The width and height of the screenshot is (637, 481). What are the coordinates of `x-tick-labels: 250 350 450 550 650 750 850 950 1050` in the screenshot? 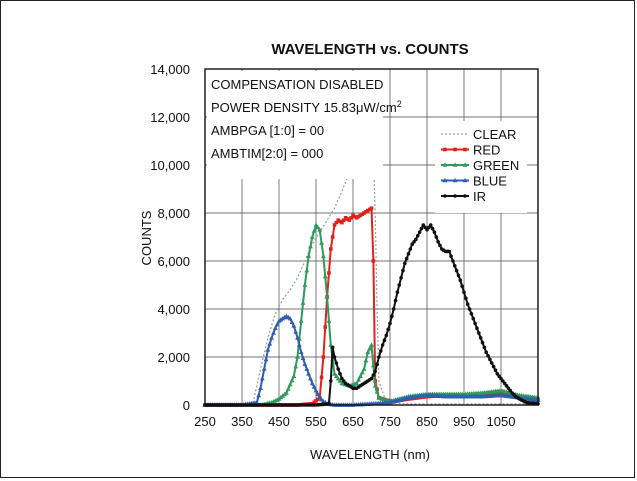 It's located at (354, 421).